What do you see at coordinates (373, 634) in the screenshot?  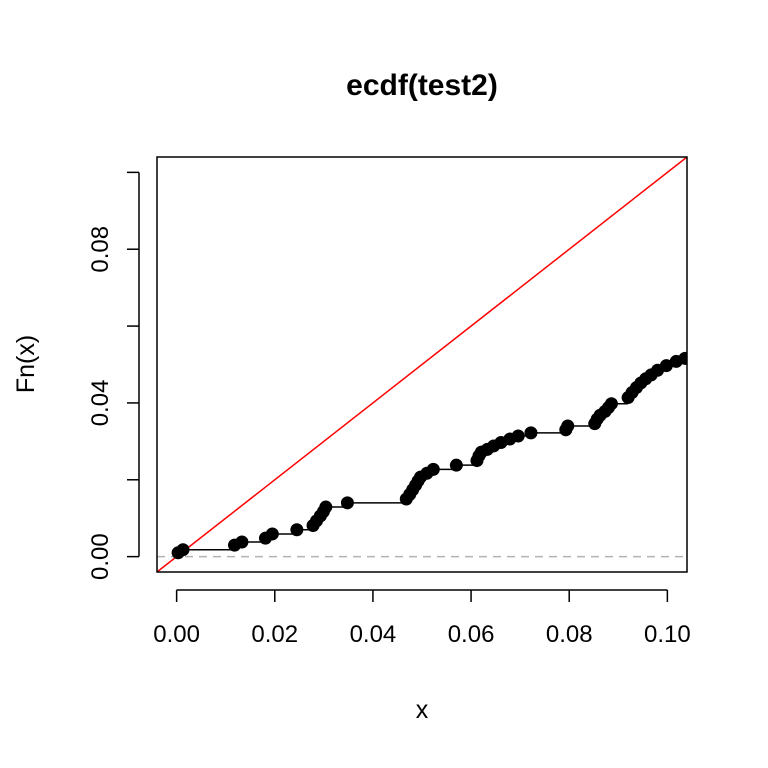 I see `x-tick-label: 0.04` at bounding box center [373, 634].